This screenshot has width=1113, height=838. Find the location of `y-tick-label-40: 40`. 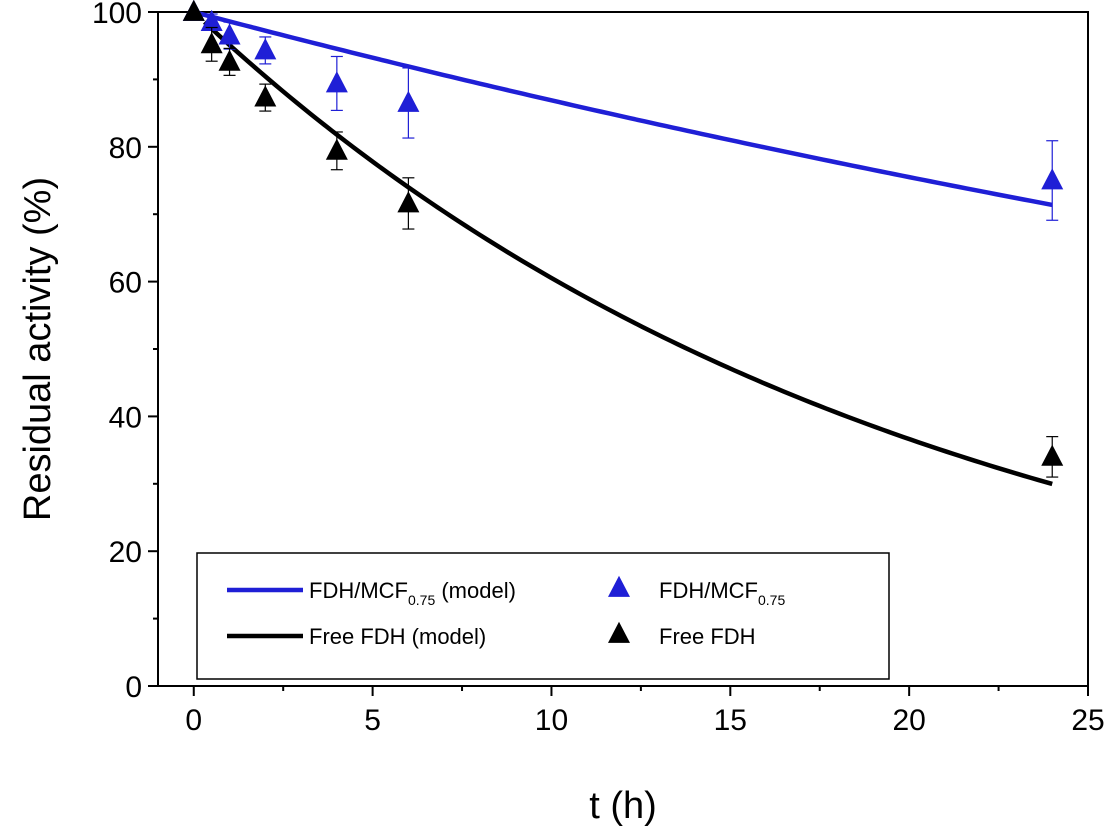

y-tick-label-40: 40 is located at coordinates (125, 417).